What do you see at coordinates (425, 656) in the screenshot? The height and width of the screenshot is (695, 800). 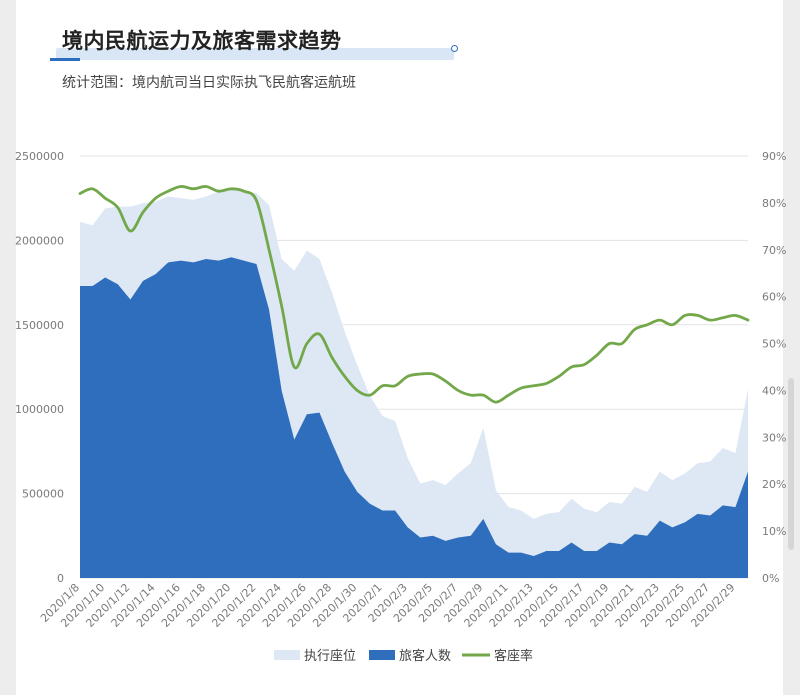 I see `legend-passengers-label: 旅客人数` at bounding box center [425, 656].